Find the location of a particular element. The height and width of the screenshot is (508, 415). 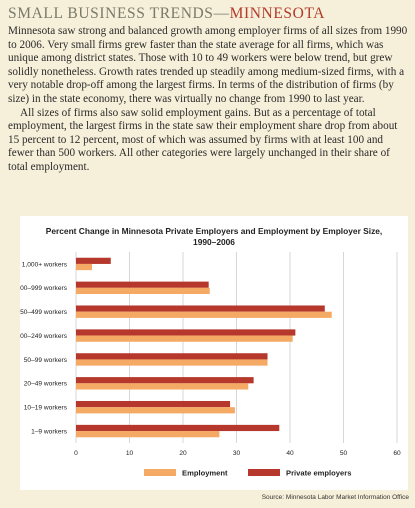

category-label-2: 250–499 workers is located at coordinates (44, 312).